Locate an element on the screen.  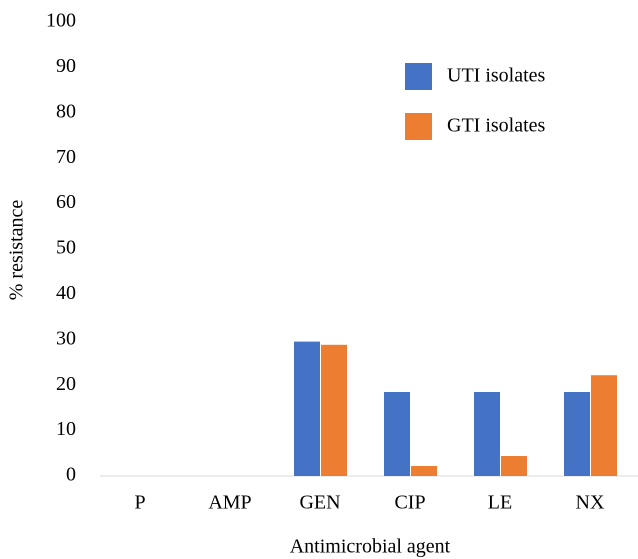
y-tick-label: 0 is located at coordinates (71, 475).